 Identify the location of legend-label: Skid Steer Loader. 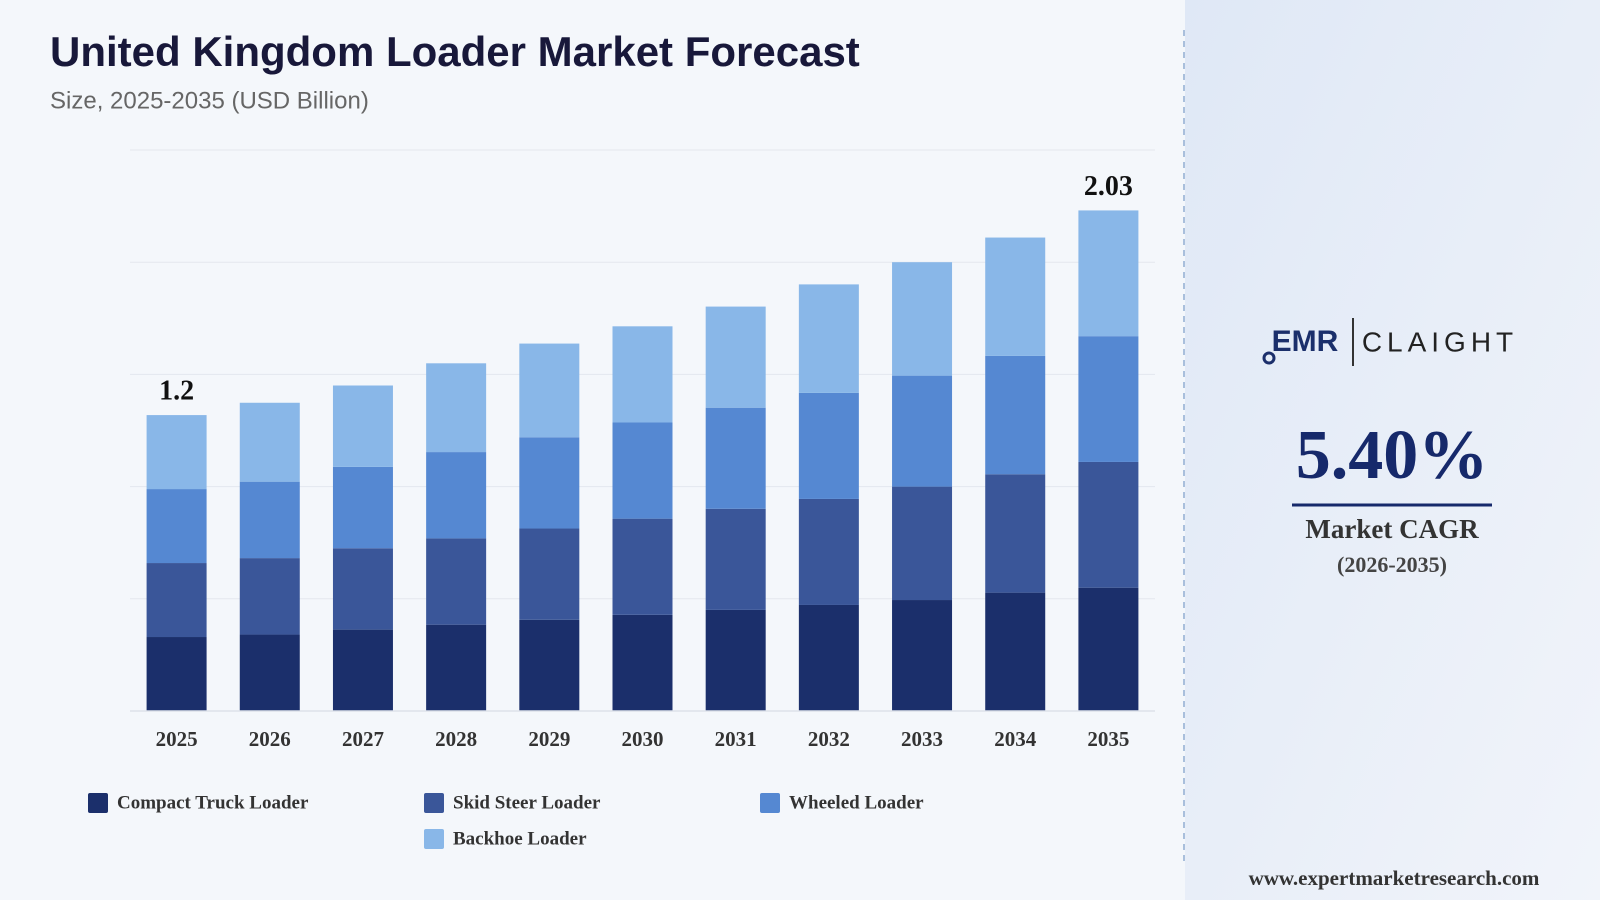
(527, 802).